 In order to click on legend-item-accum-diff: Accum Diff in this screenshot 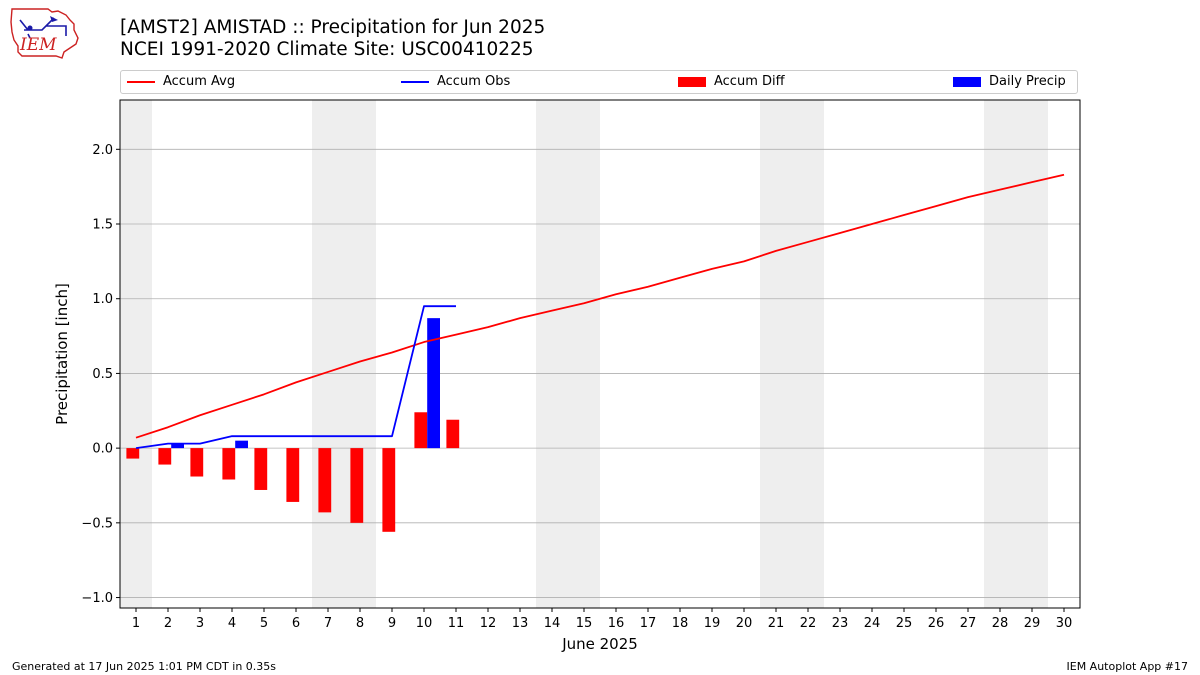, I will do `click(731, 81)`.